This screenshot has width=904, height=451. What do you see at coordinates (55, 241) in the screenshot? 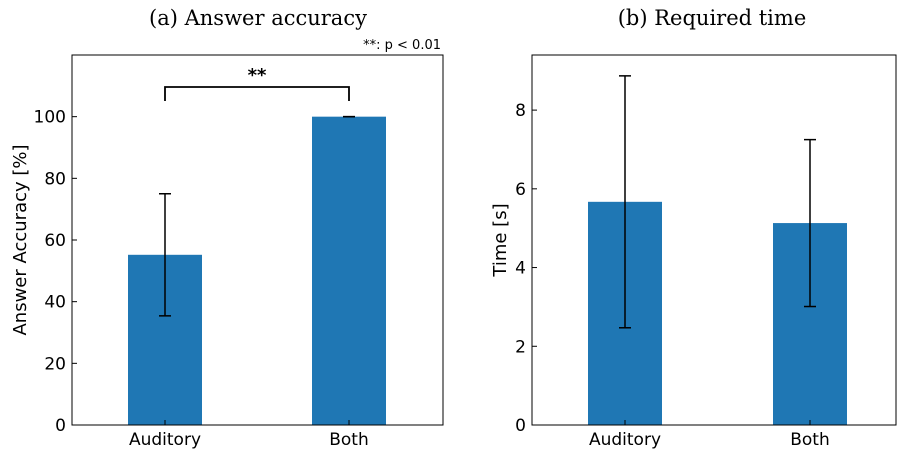
I see `y-tick-label: 60` at bounding box center [55, 241].